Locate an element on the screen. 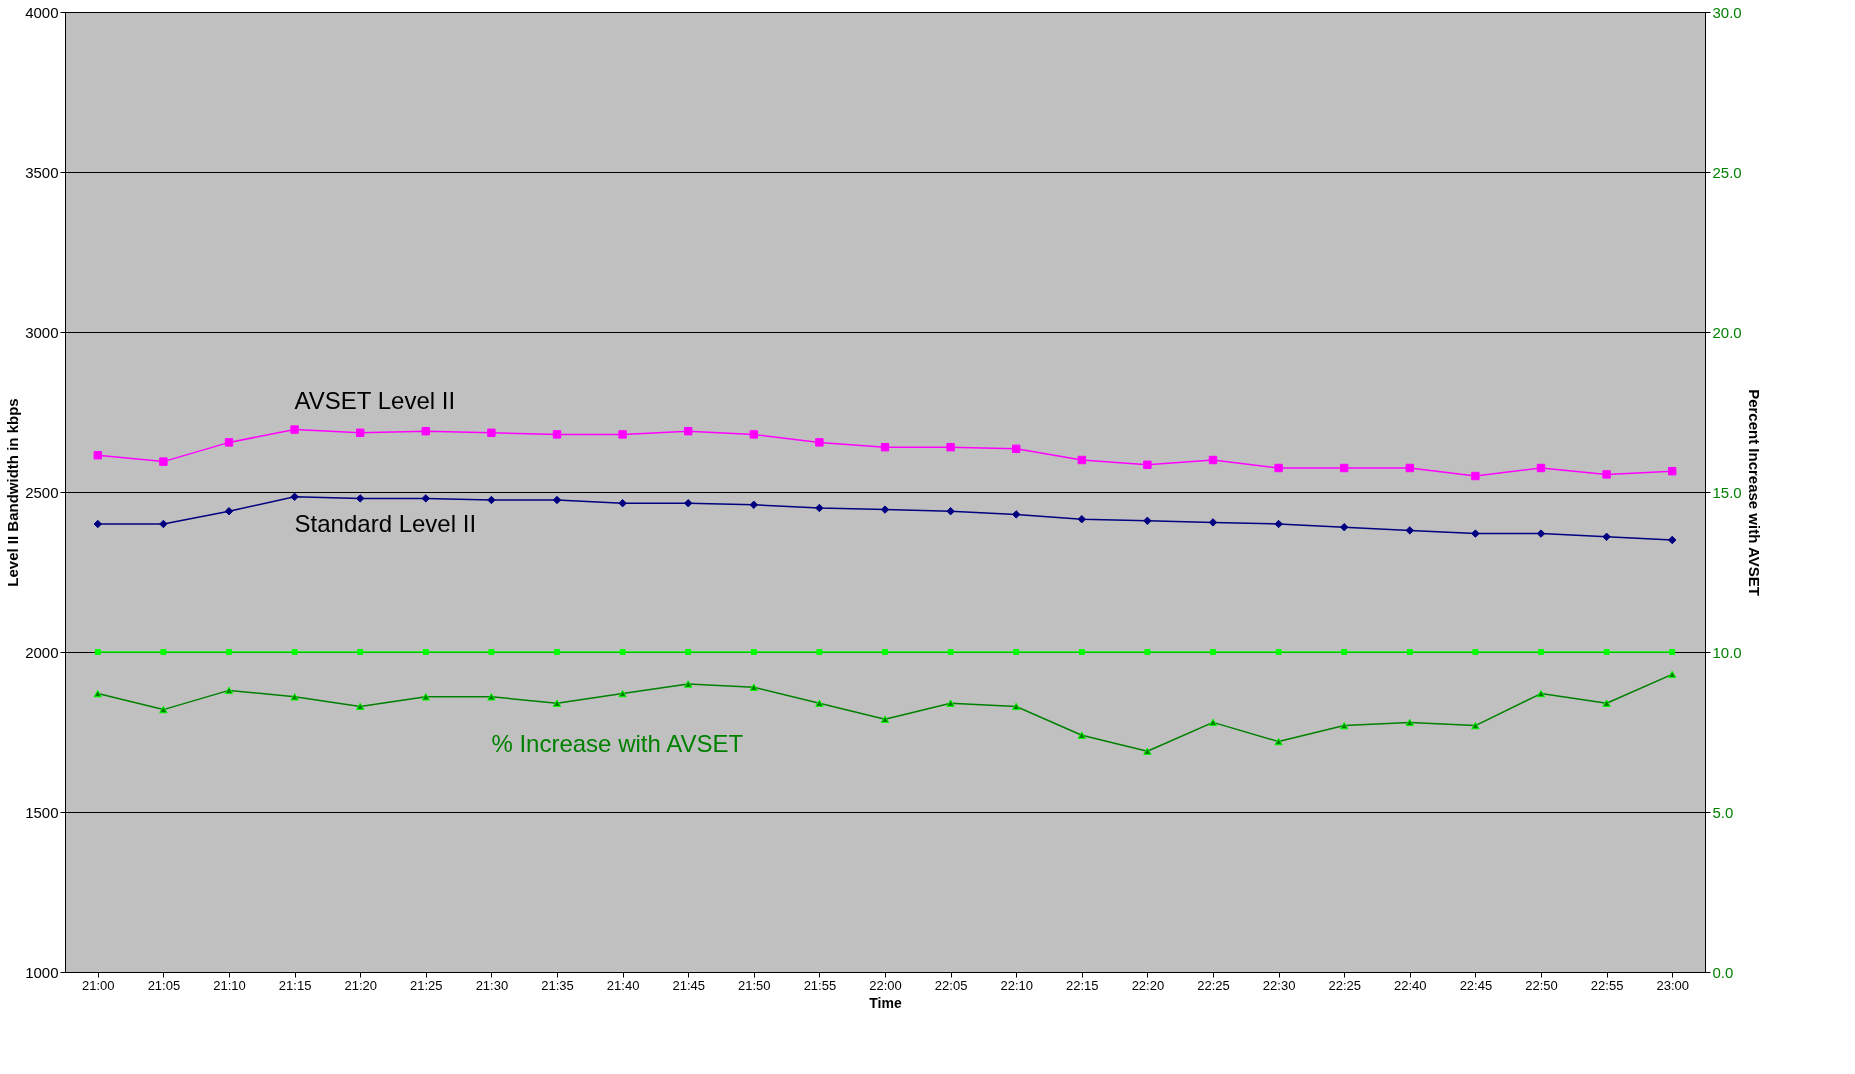 The height and width of the screenshot is (1074, 1855). x-tick-label: 22:25 is located at coordinates (1344, 985).